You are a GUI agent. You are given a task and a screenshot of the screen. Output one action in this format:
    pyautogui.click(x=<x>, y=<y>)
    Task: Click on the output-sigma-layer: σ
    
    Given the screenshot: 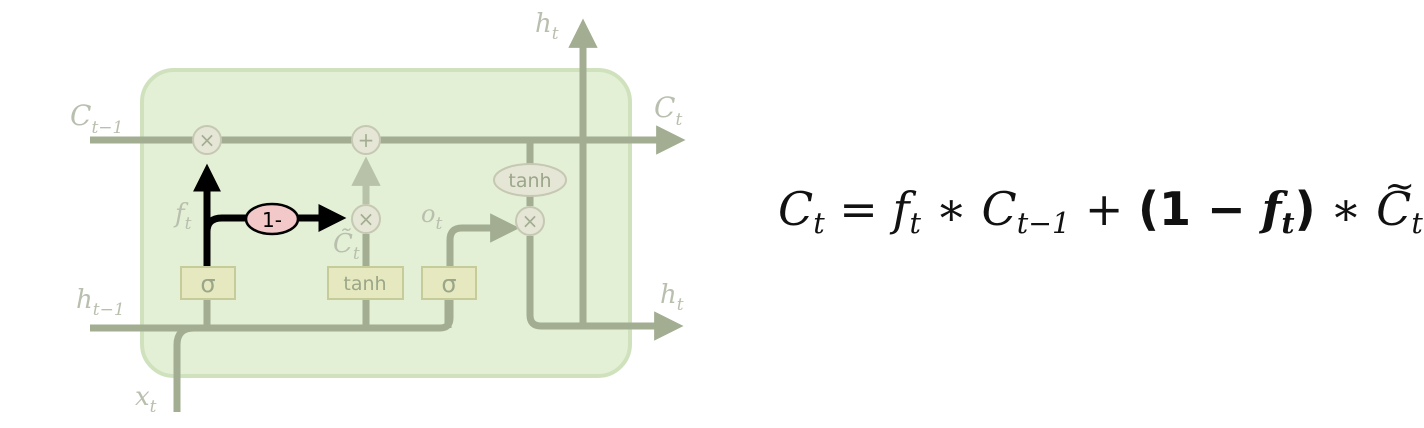 What is the action you would take?
    pyautogui.click(x=449, y=283)
    